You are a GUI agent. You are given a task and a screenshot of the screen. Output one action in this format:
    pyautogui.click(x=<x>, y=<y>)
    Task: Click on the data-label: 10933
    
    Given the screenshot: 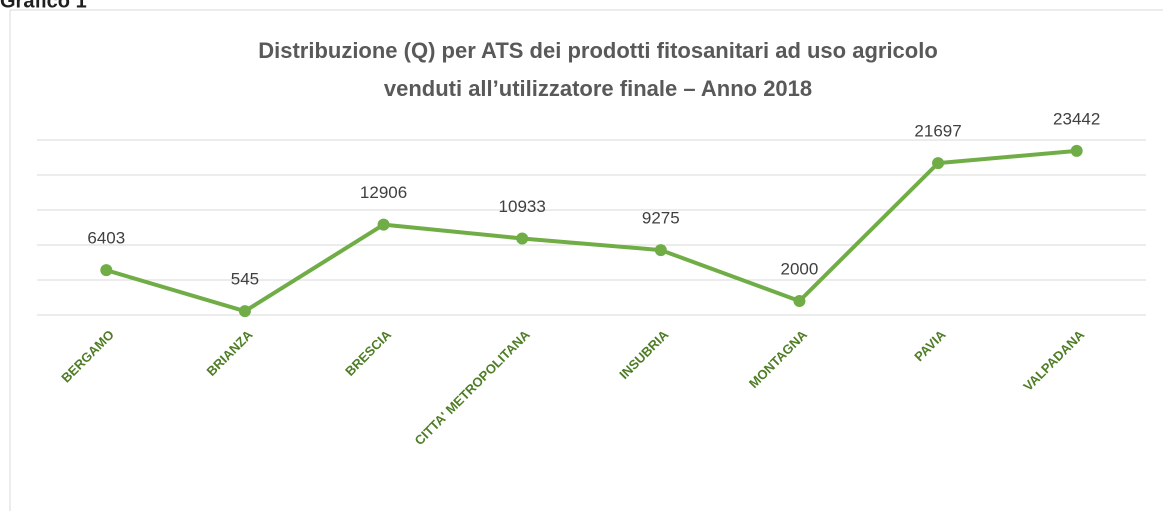 What is the action you would take?
    pyautogui.click(x=522, y=206)
    